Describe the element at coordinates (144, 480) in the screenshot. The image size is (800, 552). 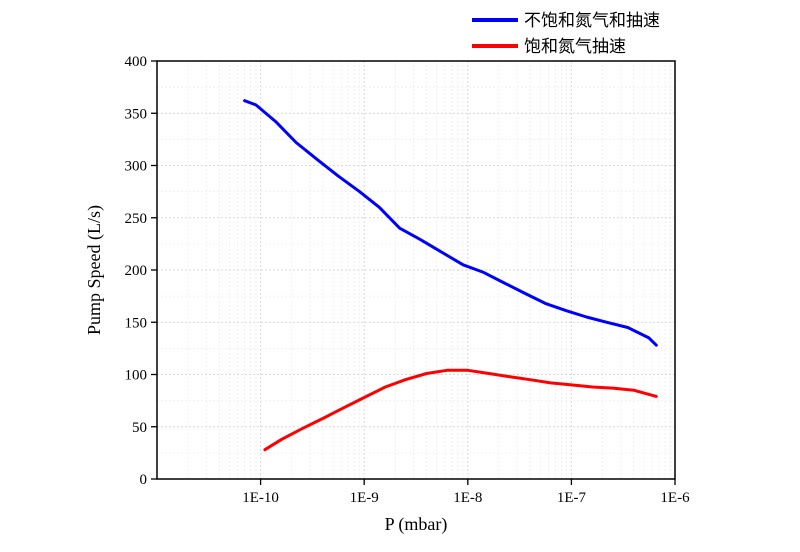
I see `y-tick-label: 0` at that location.